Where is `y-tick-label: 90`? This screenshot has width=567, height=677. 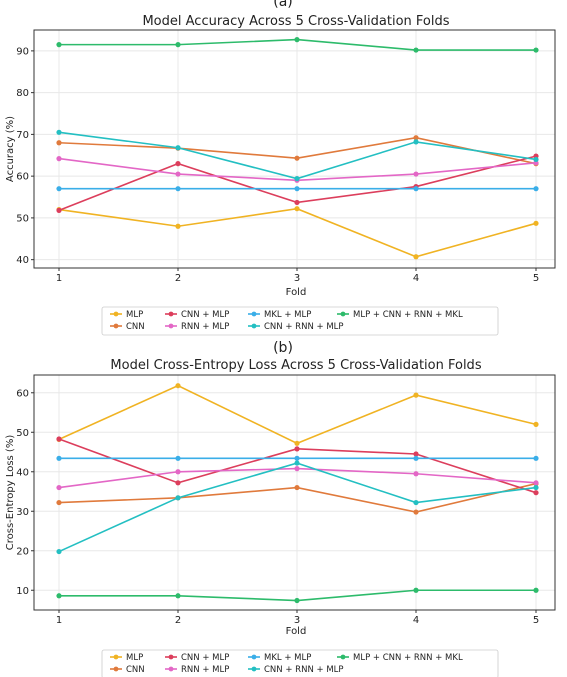 y-tick-label: 90 is located at coordinates (22, 51).